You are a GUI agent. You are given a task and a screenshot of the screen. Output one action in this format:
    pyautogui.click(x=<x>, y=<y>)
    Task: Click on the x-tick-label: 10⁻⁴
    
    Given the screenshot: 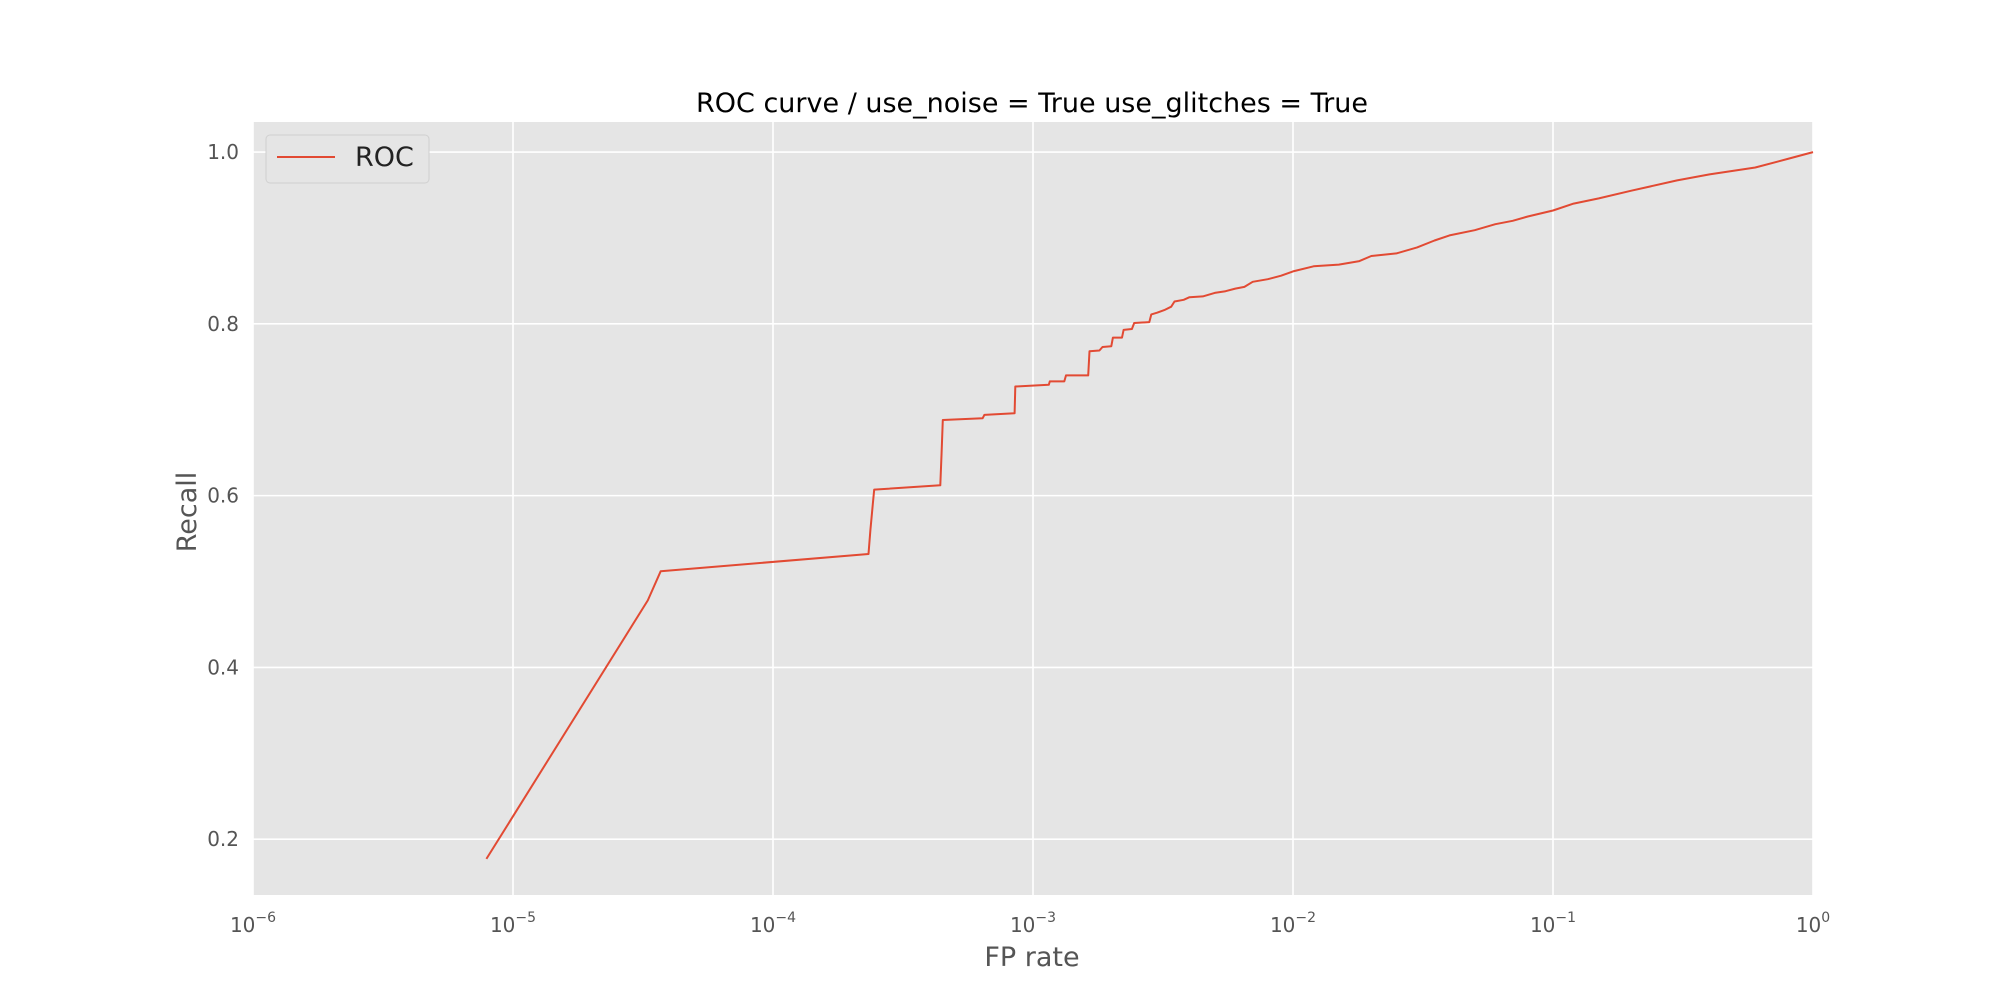 What is the action you would take?
    pyautogui.click(x=773, y=923)
    